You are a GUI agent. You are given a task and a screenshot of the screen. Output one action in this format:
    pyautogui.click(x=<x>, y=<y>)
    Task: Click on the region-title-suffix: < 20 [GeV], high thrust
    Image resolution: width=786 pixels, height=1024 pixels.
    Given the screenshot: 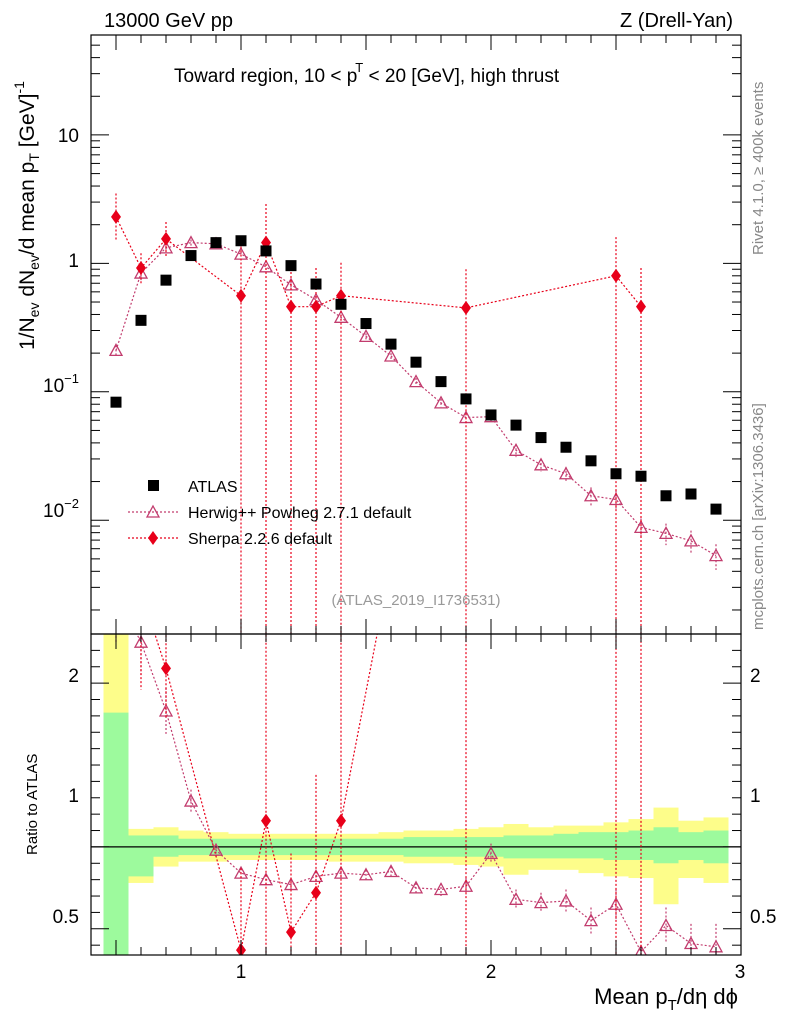 What is the action you would take?
    pyautogui.click(x=461, y=76)
    